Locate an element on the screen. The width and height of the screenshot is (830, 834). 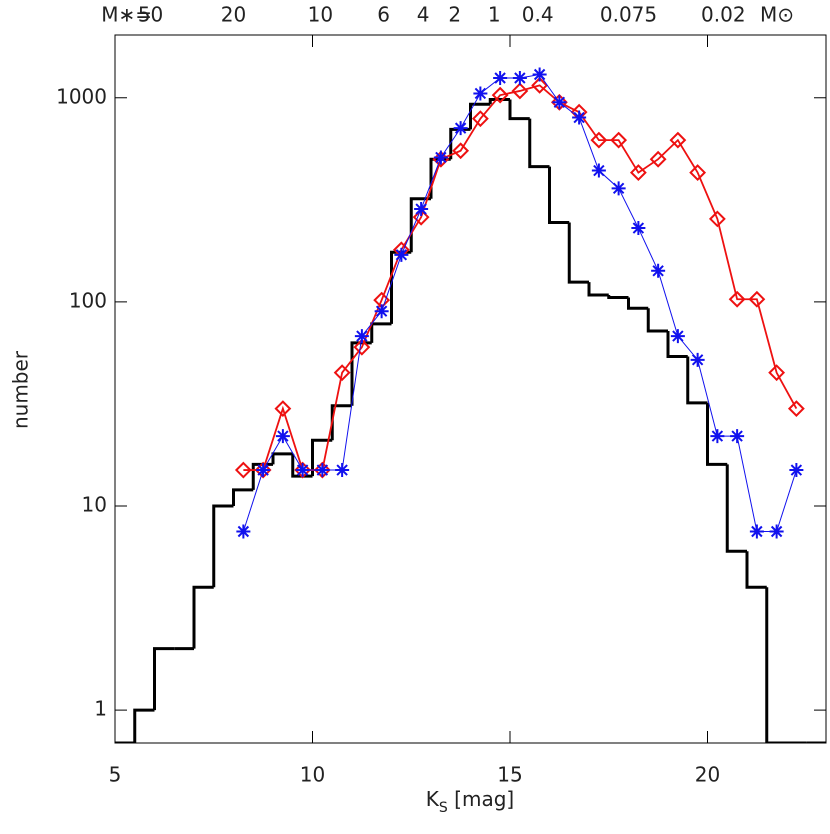
top-tick-label: 50 is located at coordinates (150, 15).